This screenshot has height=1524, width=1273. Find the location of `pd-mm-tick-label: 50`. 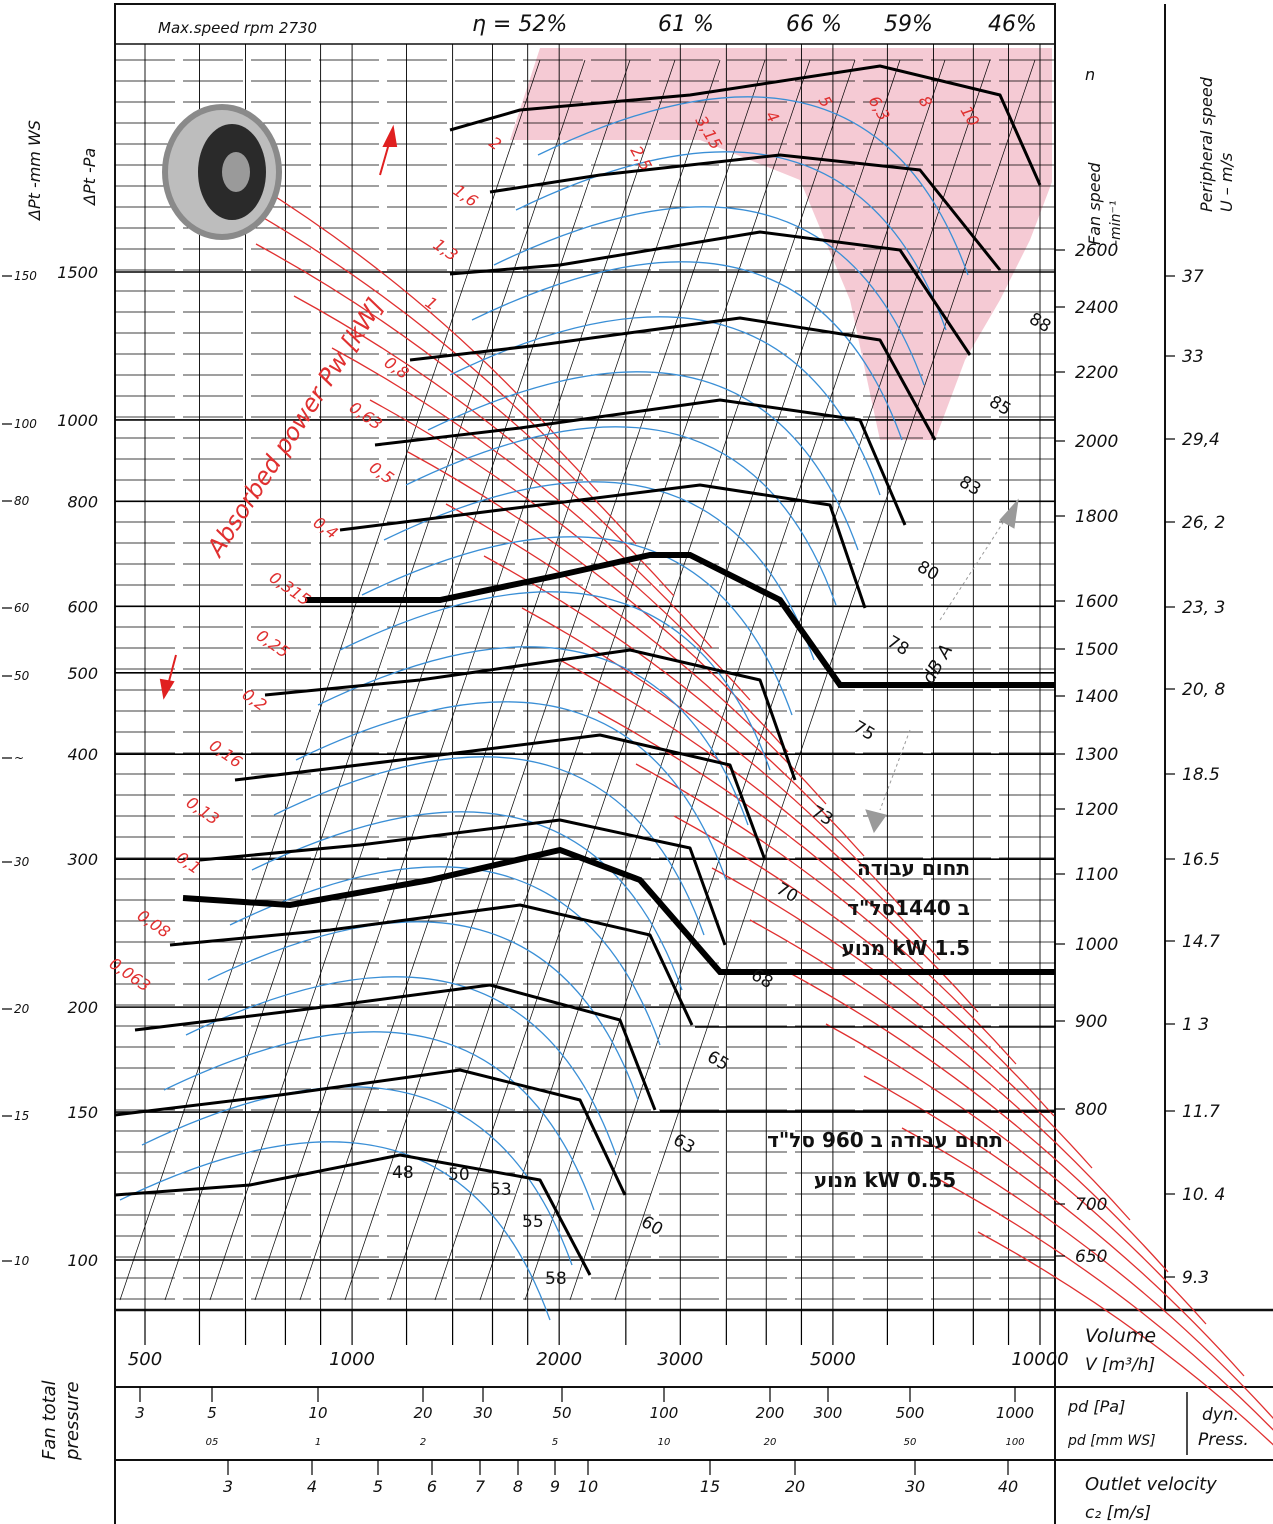

pd-mm-tick-label: 50 is located at coordinates (910, 1442).